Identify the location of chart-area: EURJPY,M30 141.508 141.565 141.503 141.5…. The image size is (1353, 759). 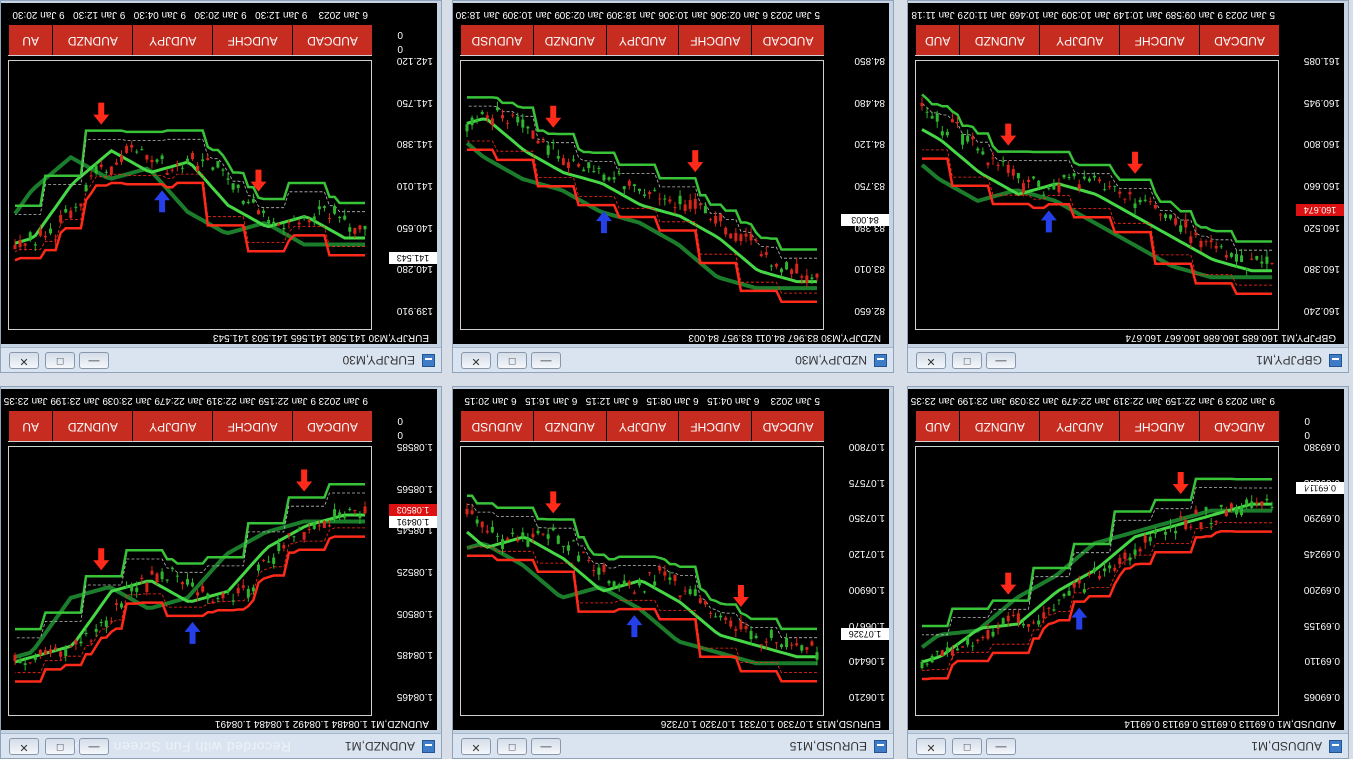
(219, 173).